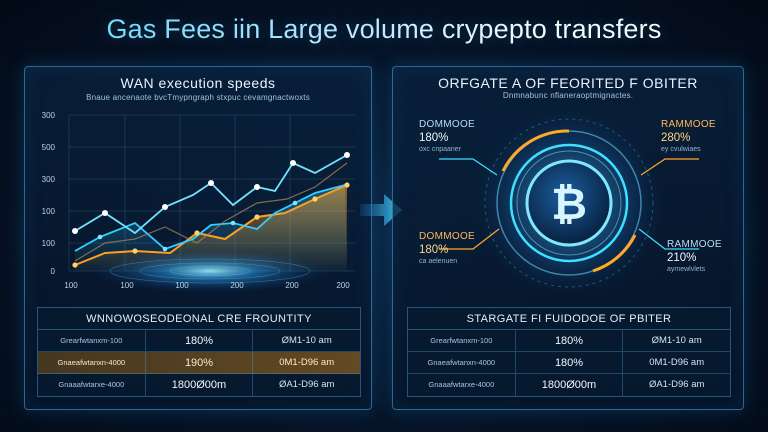  Describe the element at coordinates (49, 147) in the screenshot. I see `y-tick: 500` at that location.